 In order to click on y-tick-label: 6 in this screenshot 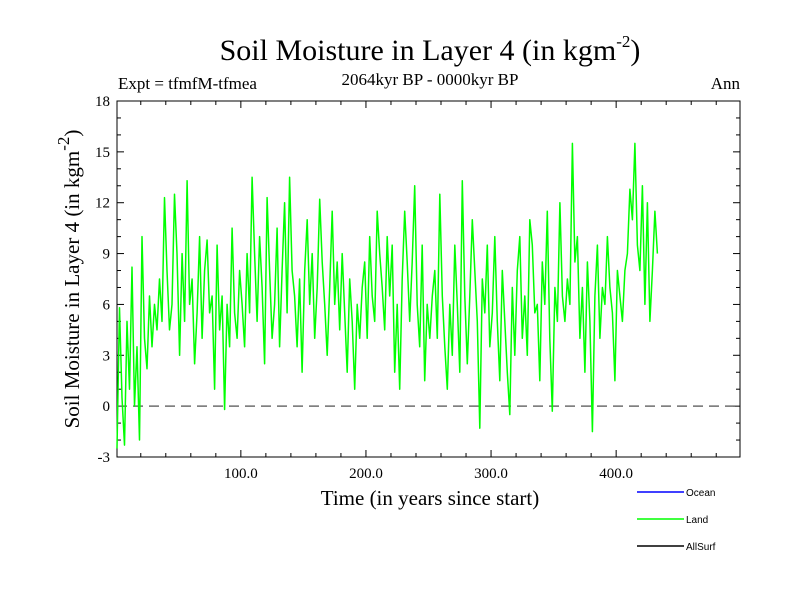, I will do `click(107, 305)`.